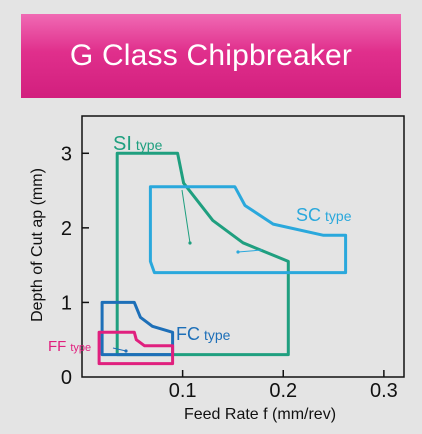  What do you see at coordinates (308, 215) in the screenshot?
I see `series-label-main: SC` at bounding box center [308, 215].